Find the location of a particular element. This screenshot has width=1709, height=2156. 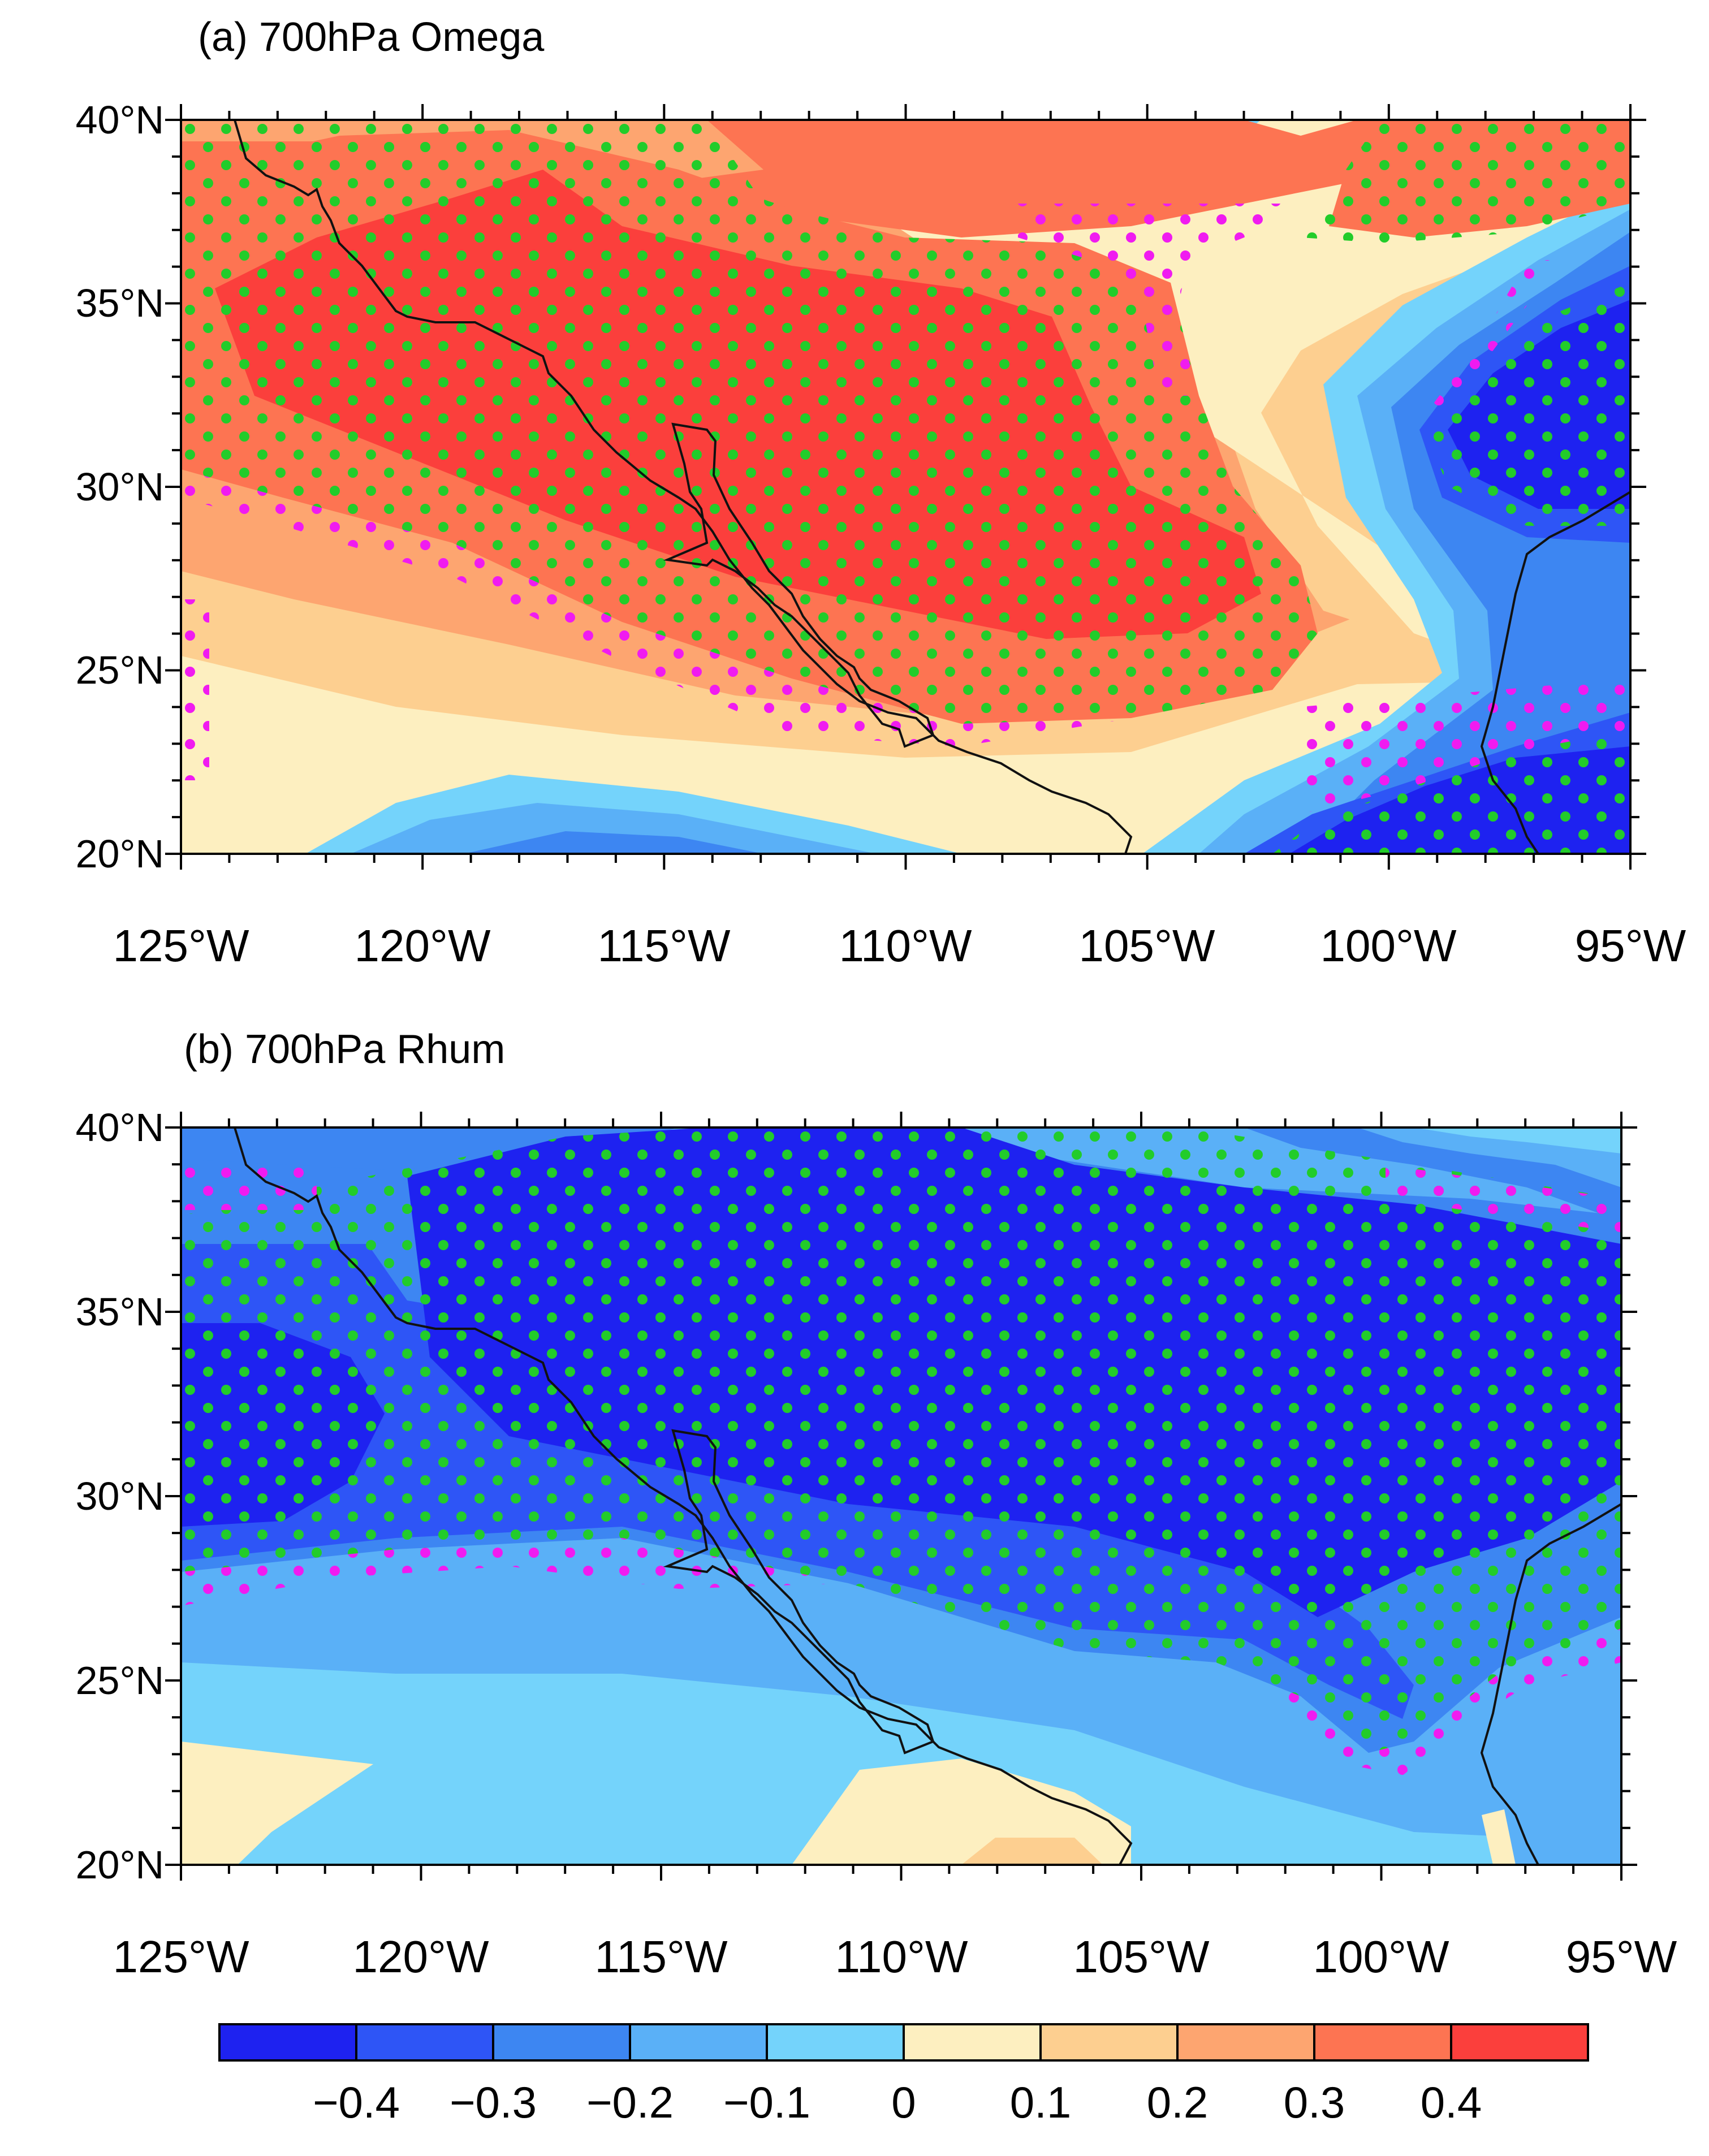

colorbar-label: 0.2 is located at coordinates (1178, 2102).